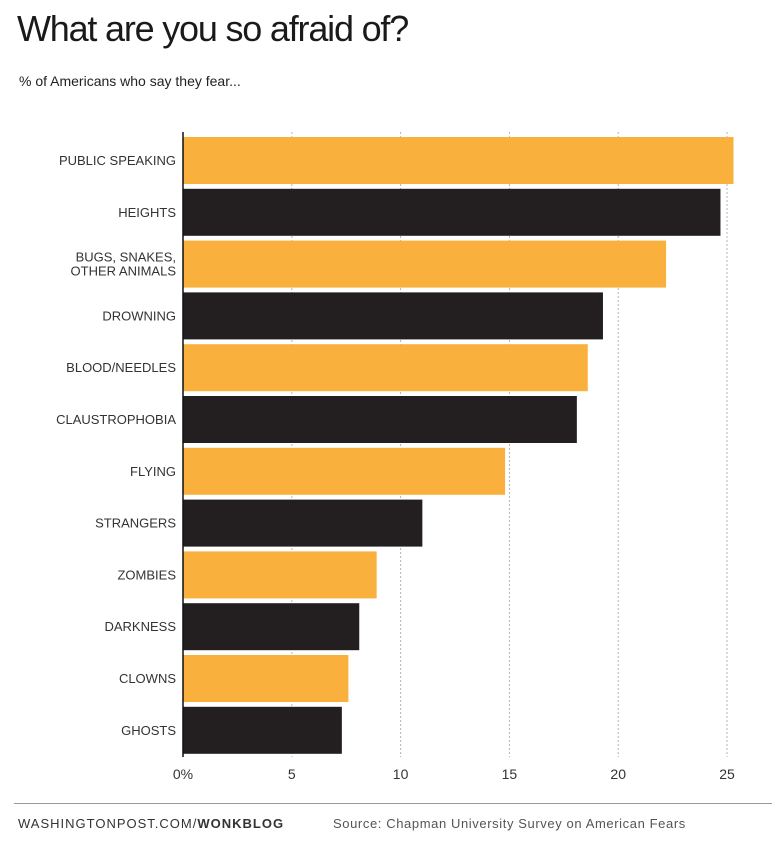  I want to click on x-tick-label: 0%, so click(183, 774).